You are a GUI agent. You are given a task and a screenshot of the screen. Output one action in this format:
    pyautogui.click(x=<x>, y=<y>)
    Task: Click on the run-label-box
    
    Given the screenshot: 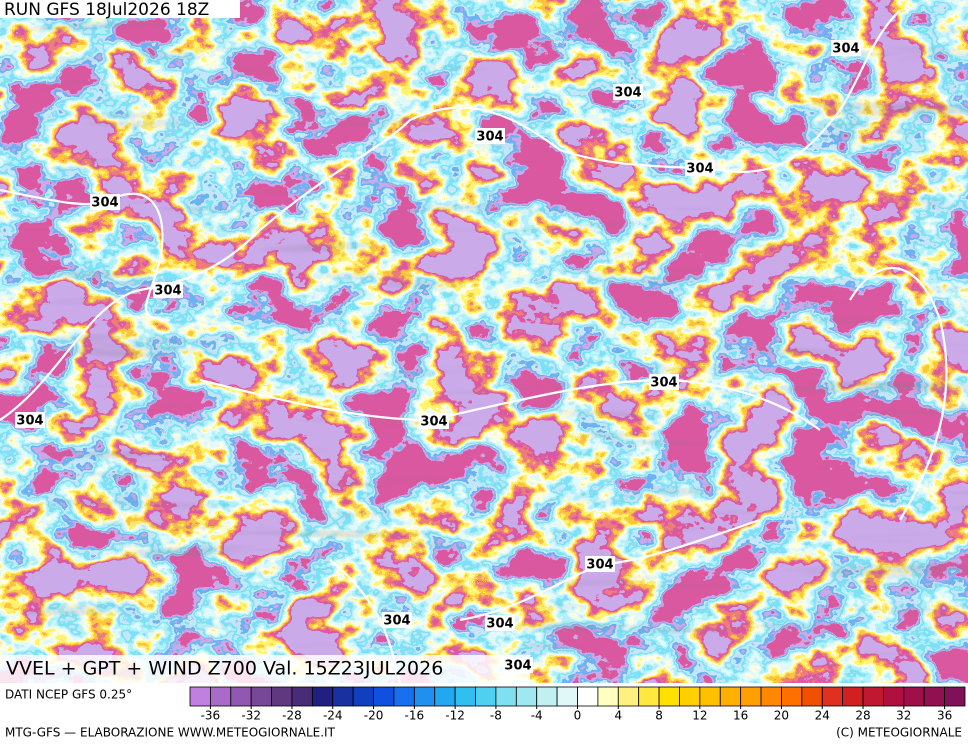 What is the action you would take?
    pyautogui.click(x=120, y=9)
    